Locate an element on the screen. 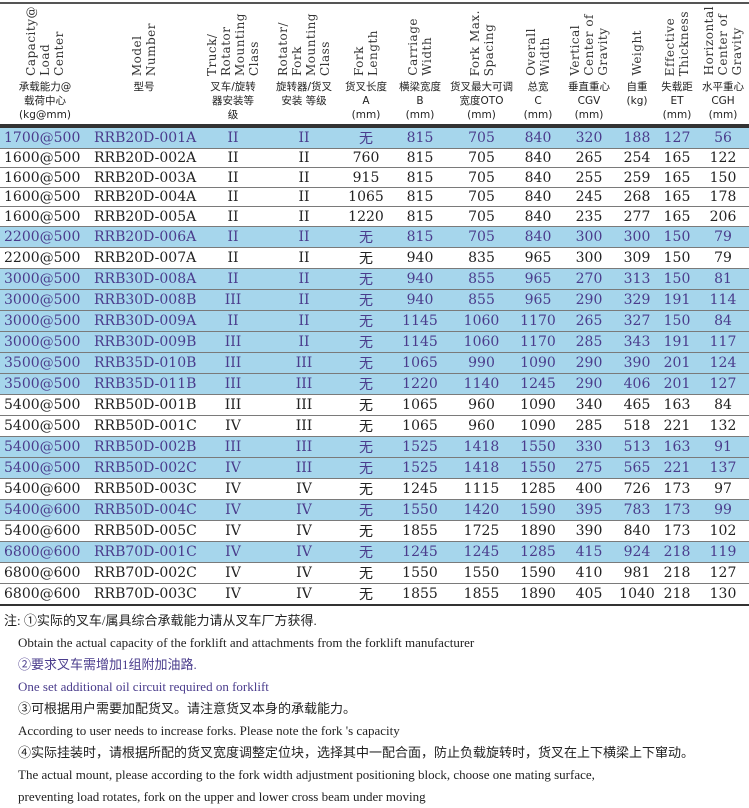 This screenshot has width=749, height=808. table-cell: RRB35D-010B is located at coordinates (144, 363).